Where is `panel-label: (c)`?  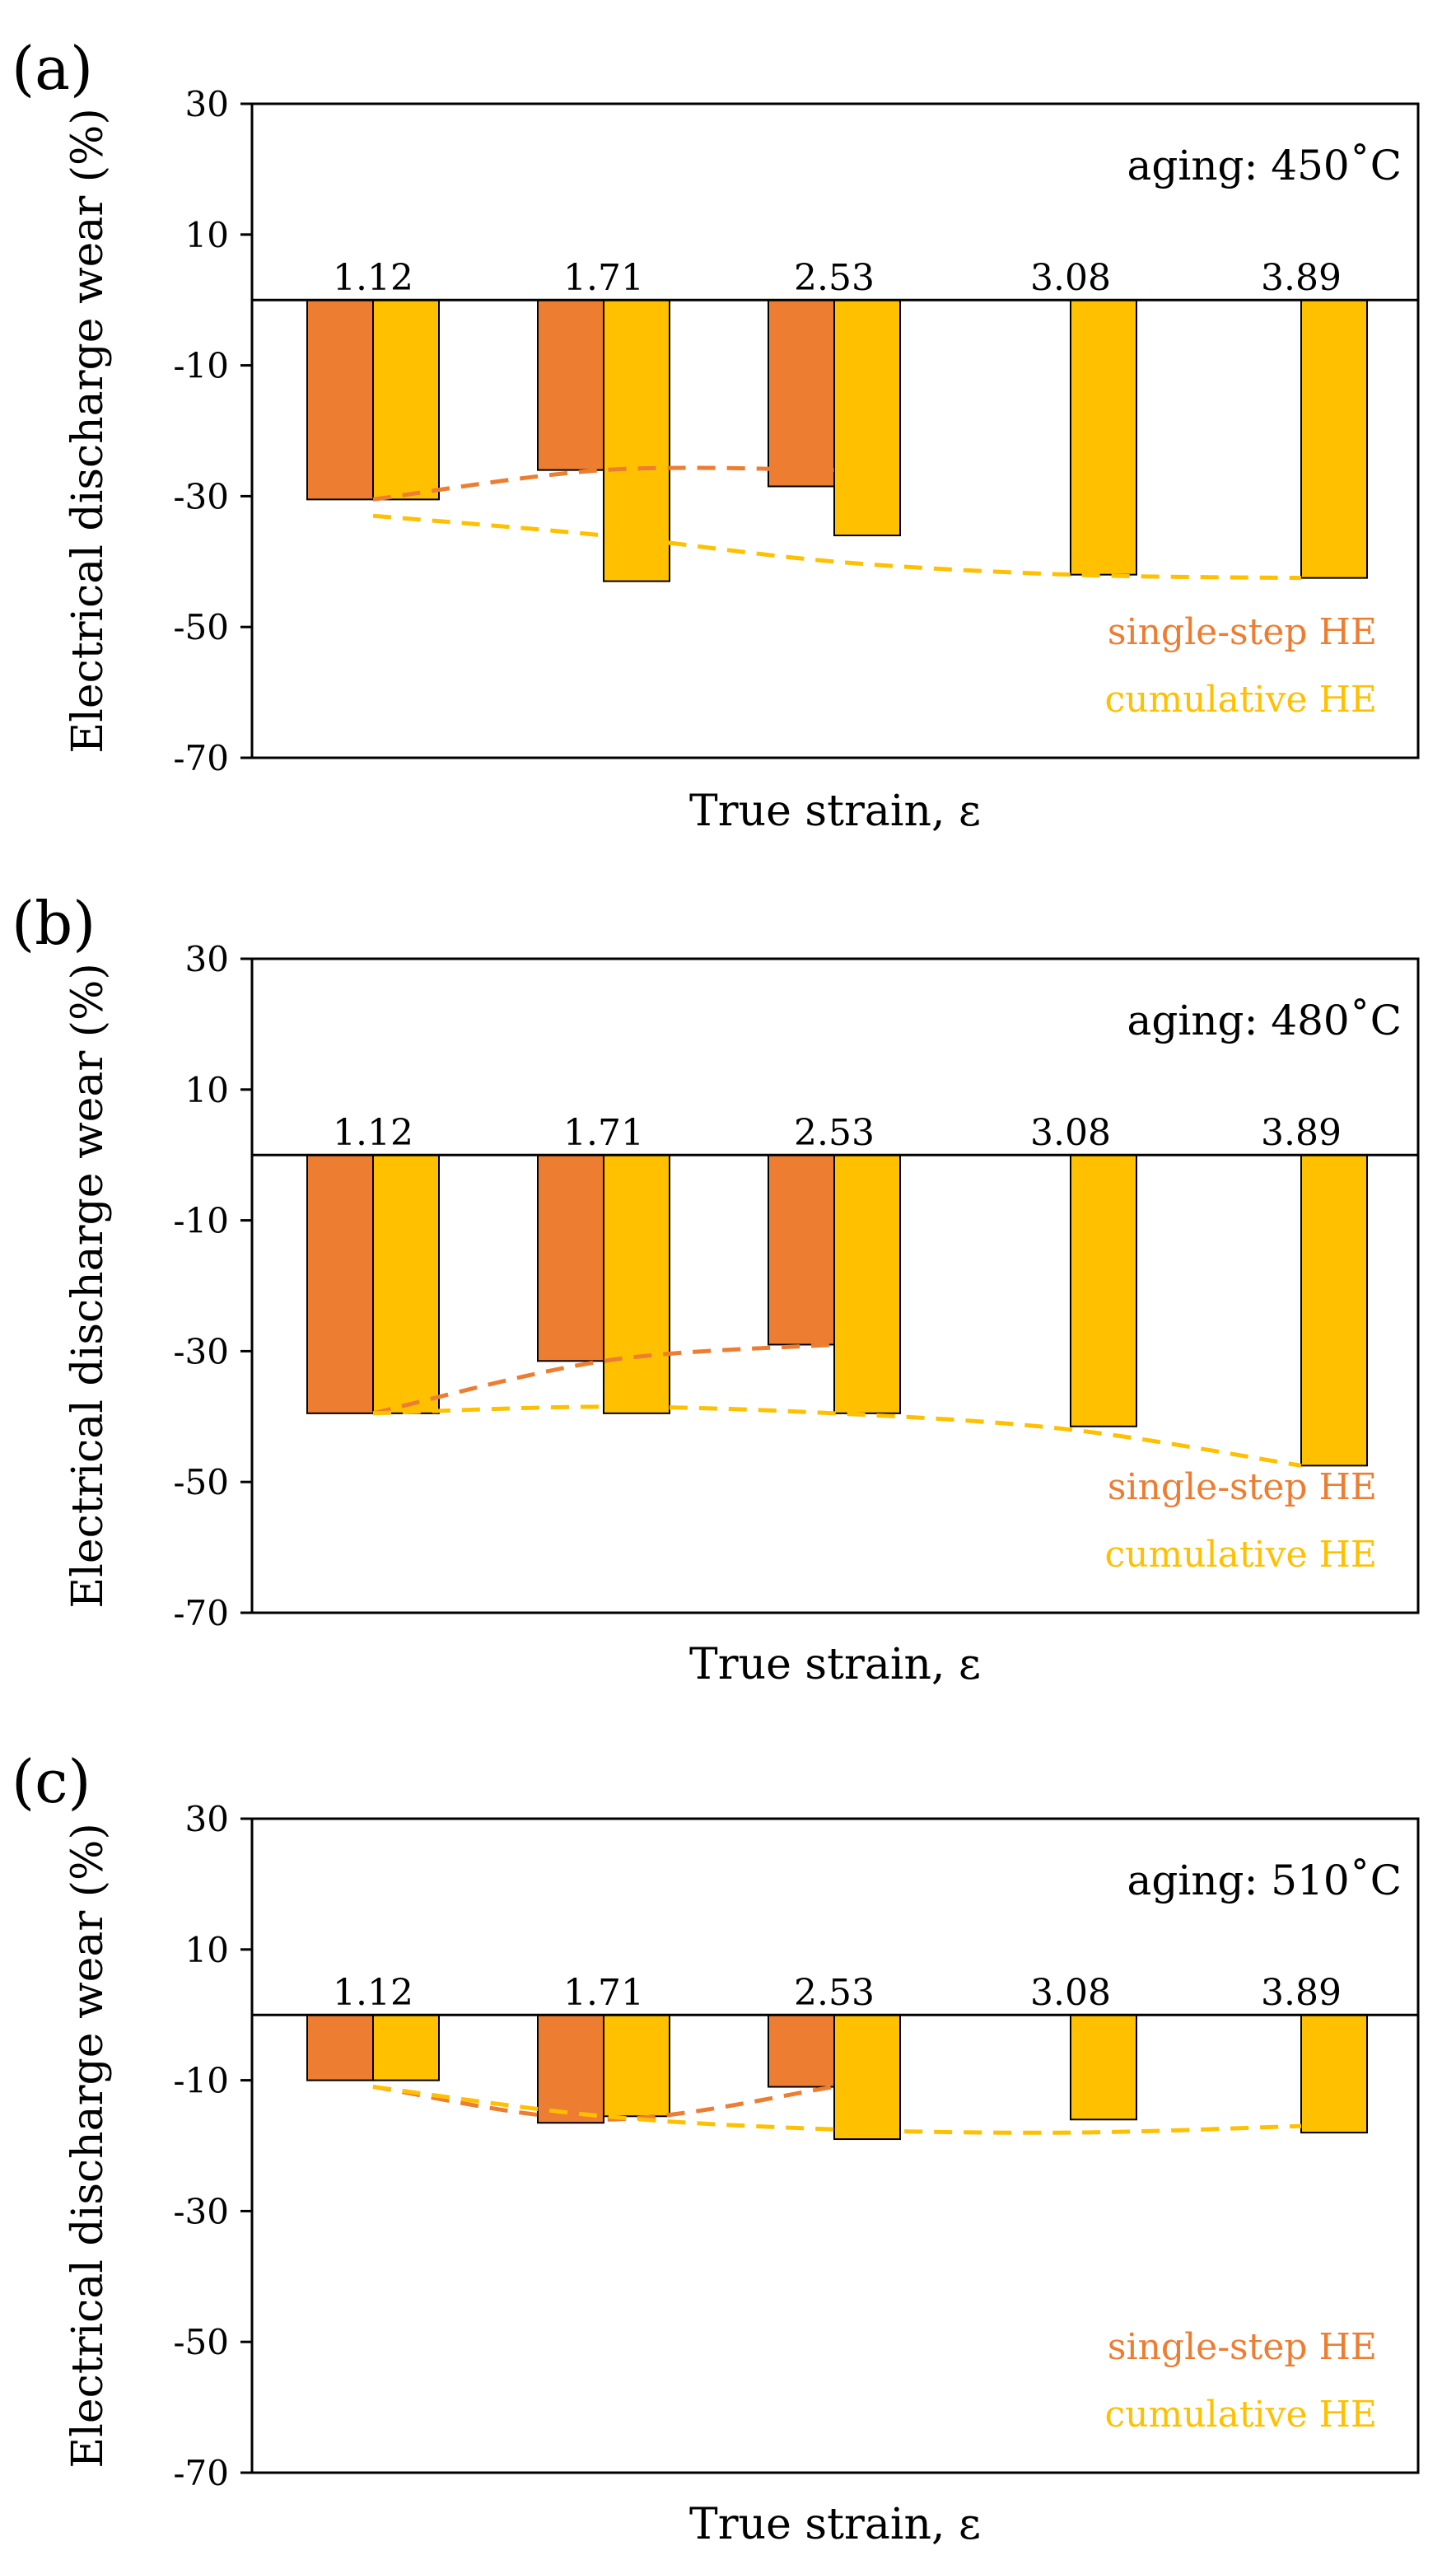 panel-label: (c) is located at coordinates (51, 1781).